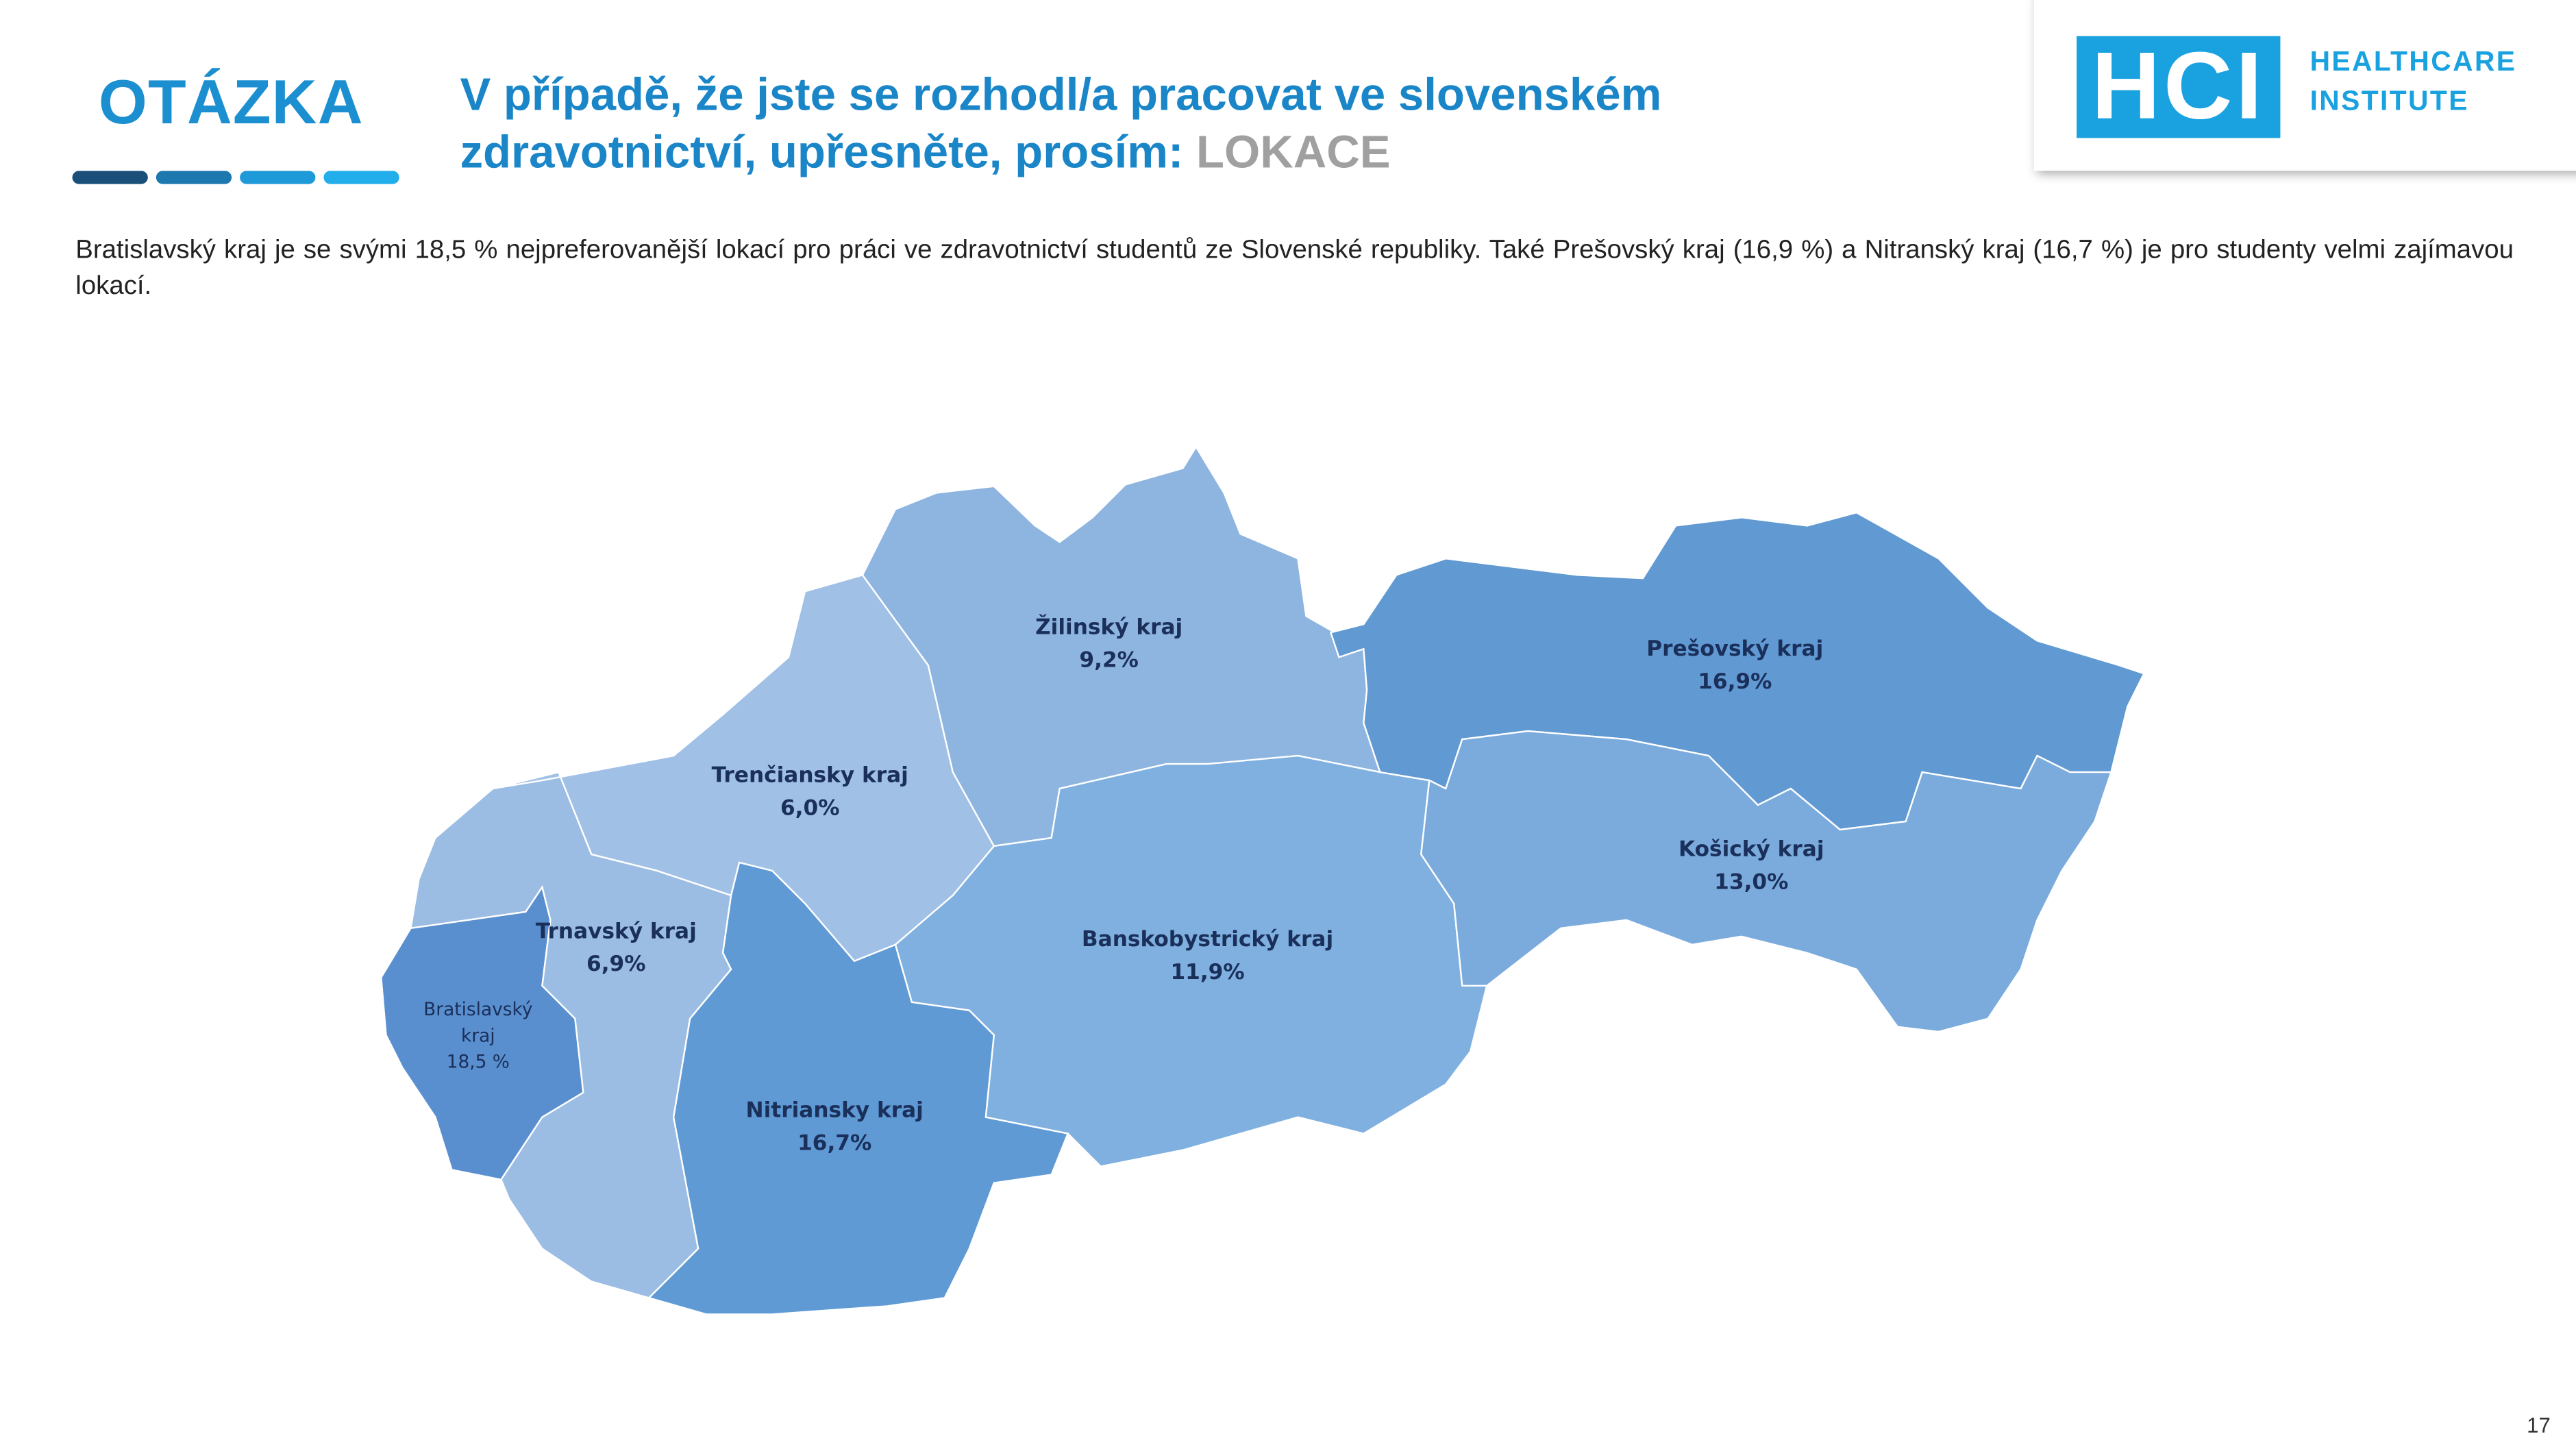  Describe the element at coordinates (478, 1062) in the screenshot. I see `region-value: 18,5 %` at that location.